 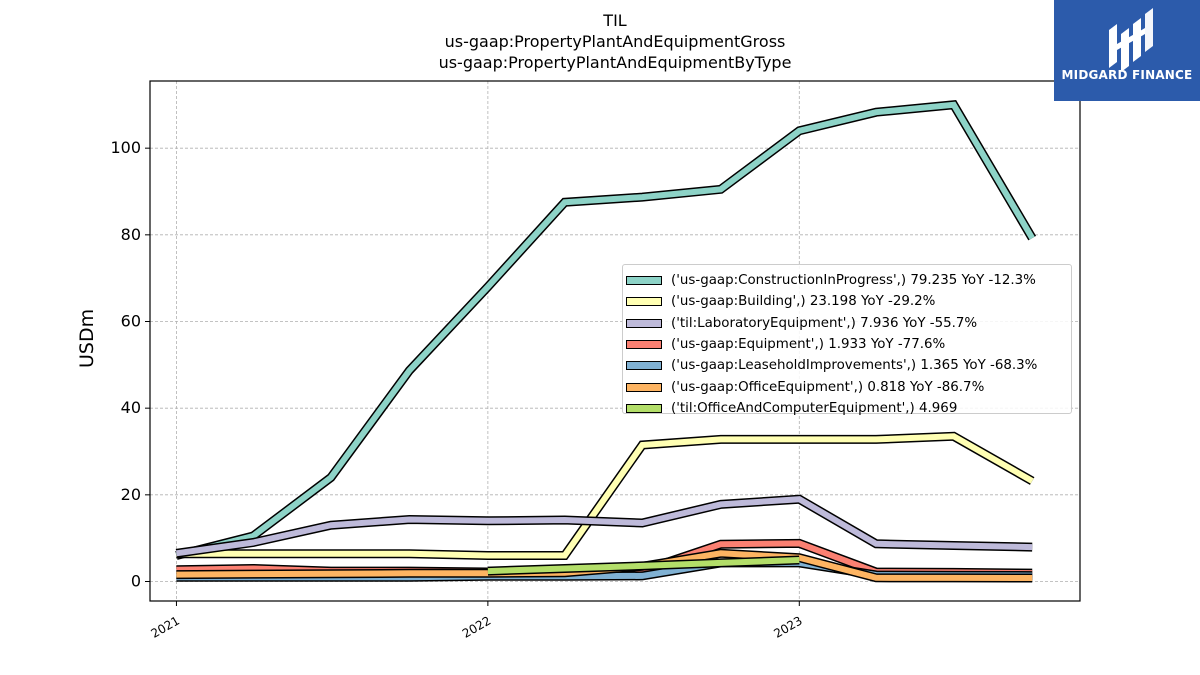 What do you see at coordinates (808, 345) in the screenshot?
I see `legend-label: ('us-gaap:Equipment',) 1.933 YoY -77.6%` at bounding box center [808, 345].